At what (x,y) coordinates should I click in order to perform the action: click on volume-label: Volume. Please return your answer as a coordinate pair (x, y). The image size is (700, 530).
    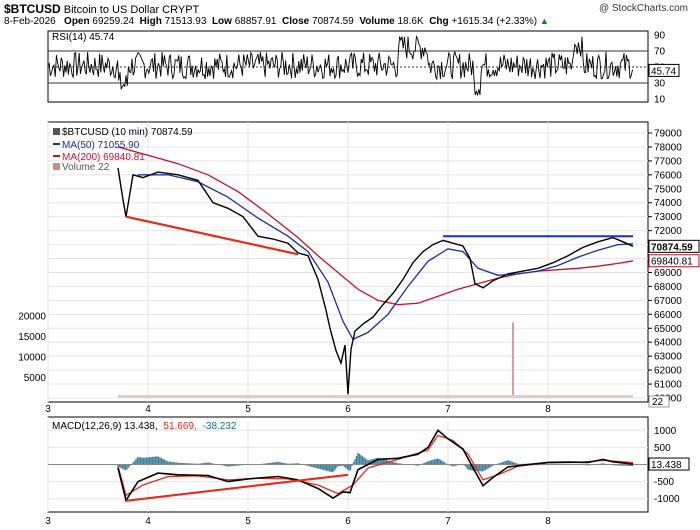
    Looking at the image, I should click on (377, 21).